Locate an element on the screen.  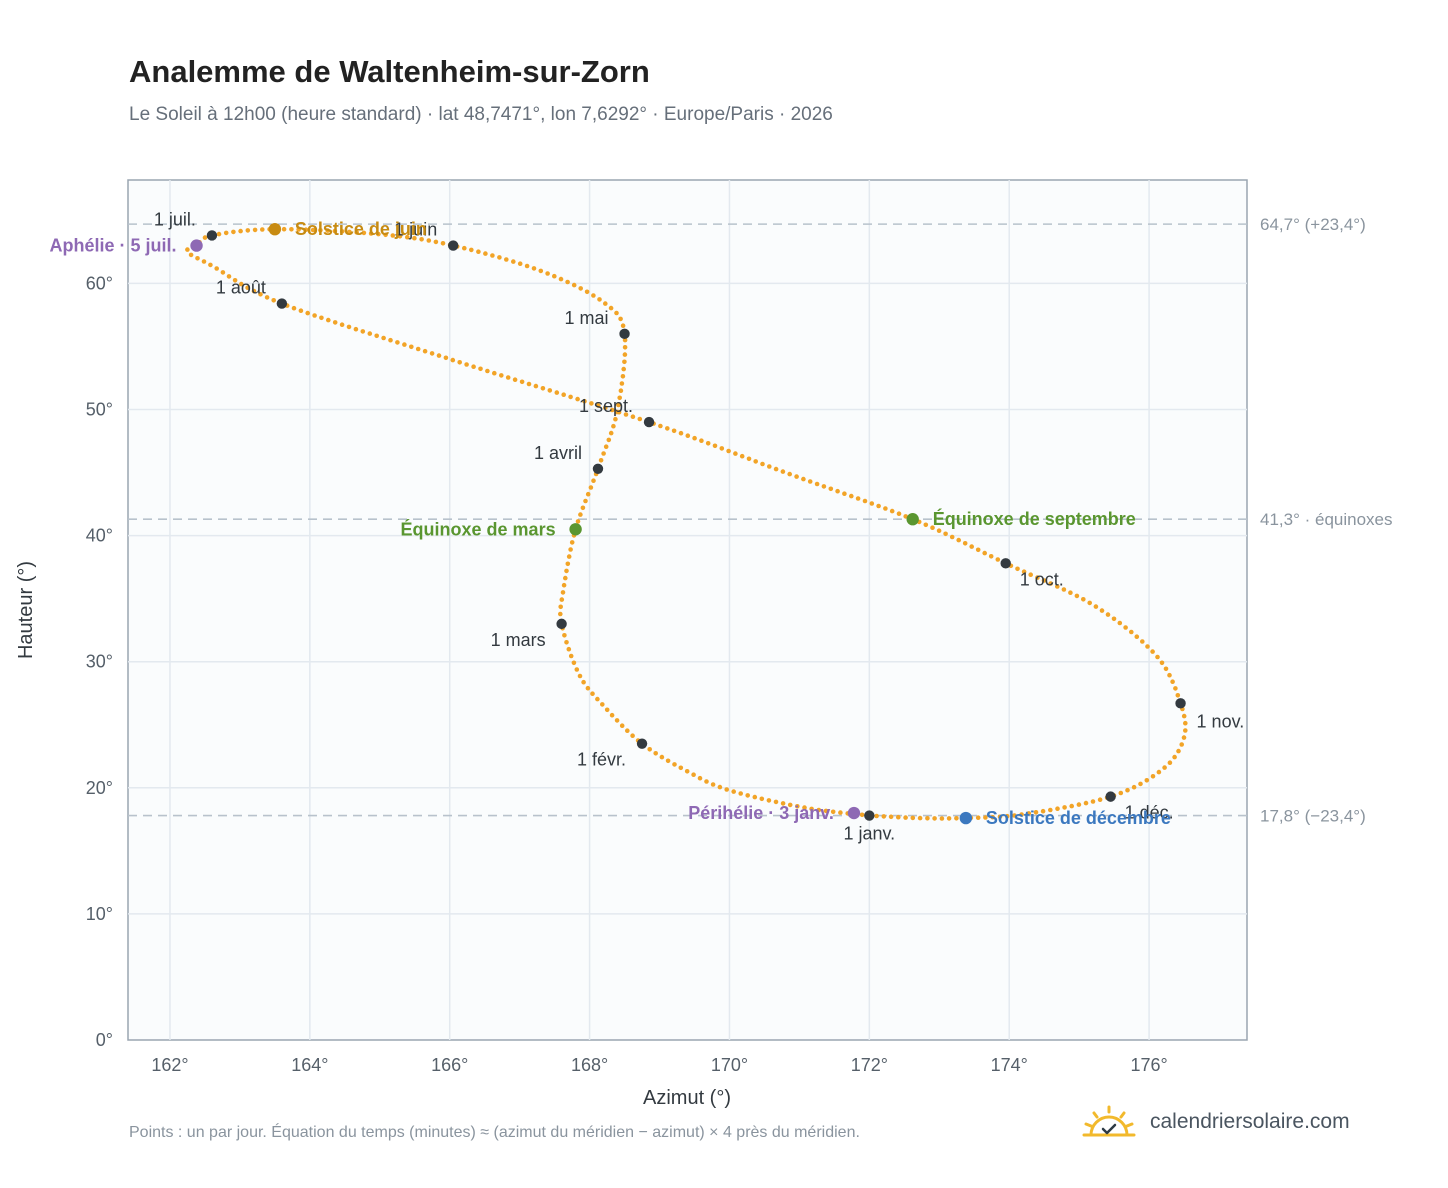
event-label: Solstice de décembre is located at coordinates (1078, 818).